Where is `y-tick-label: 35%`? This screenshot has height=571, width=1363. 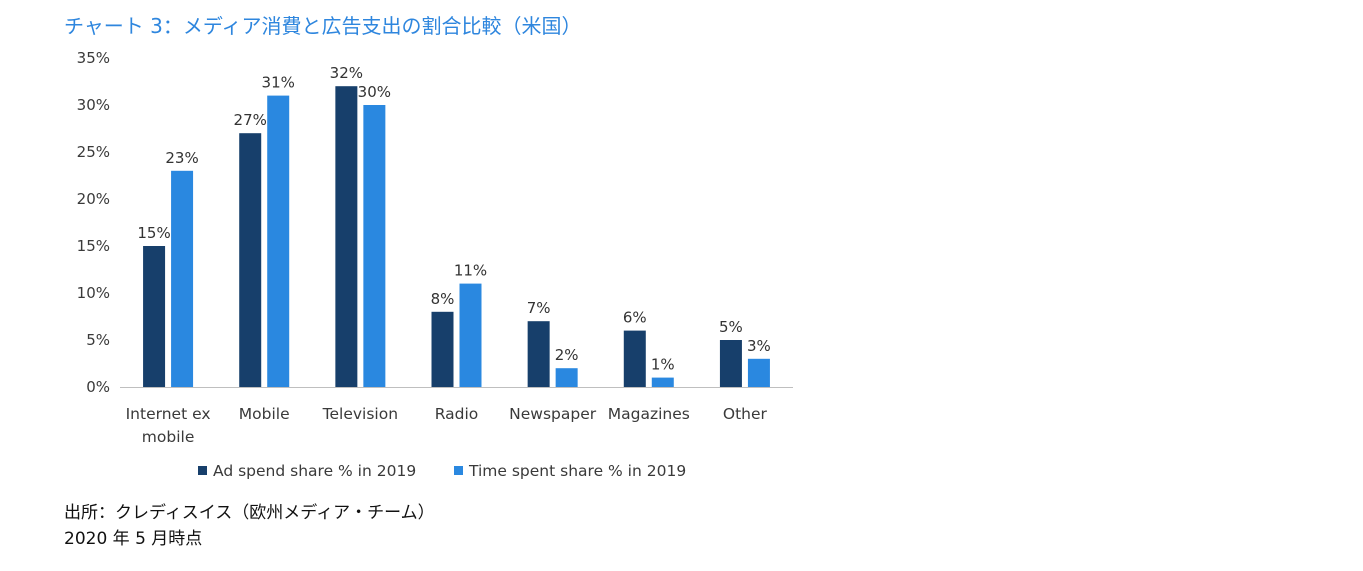 y-tick-label: 35% is located at coordinates (93, 58).